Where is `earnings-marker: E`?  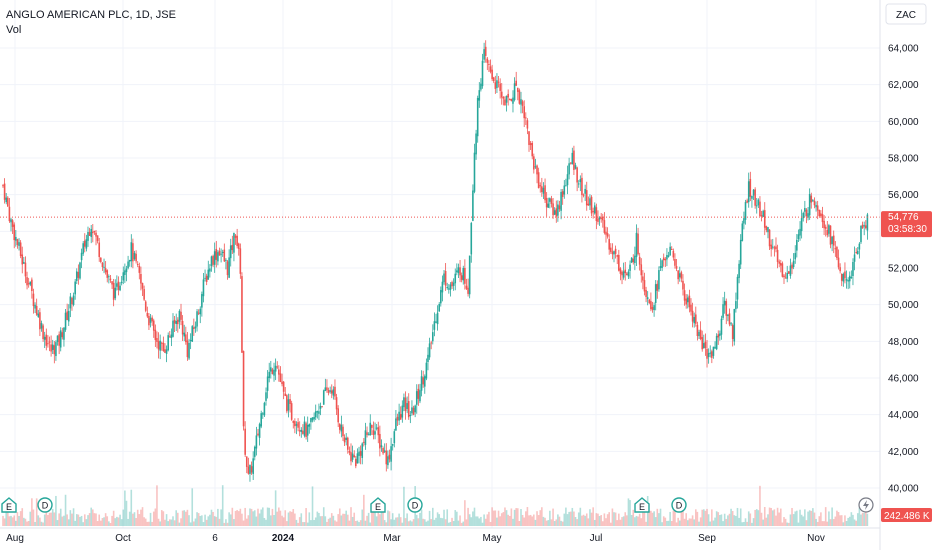 earnings-marker: E is located at coordinates (378, 505).